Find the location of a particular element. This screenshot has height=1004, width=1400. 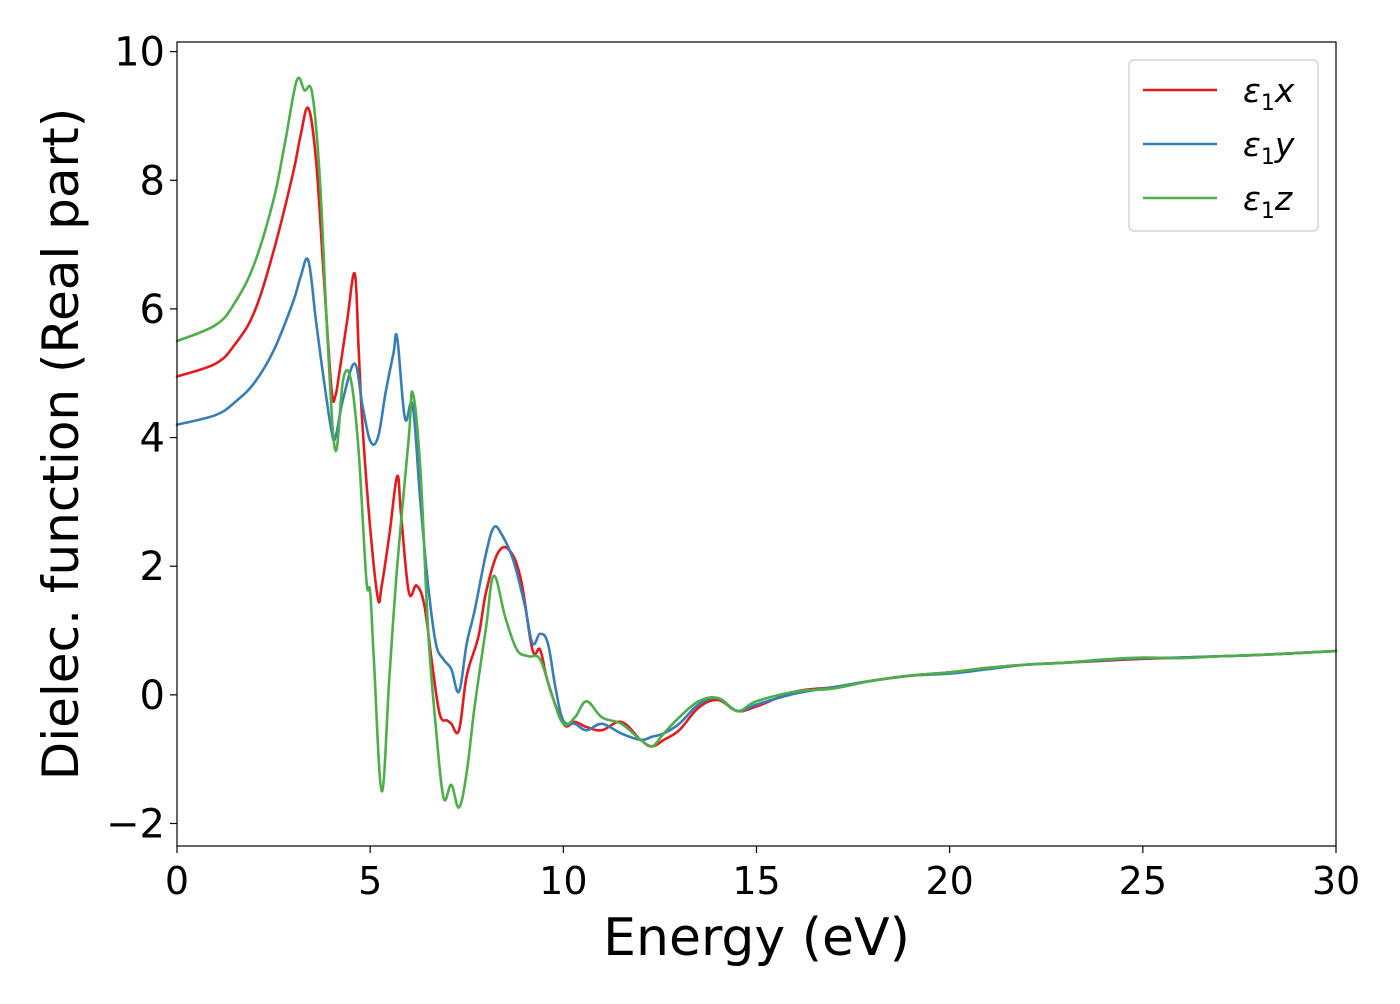

x-tick-label: 0 is located at coordinates (177, 881).